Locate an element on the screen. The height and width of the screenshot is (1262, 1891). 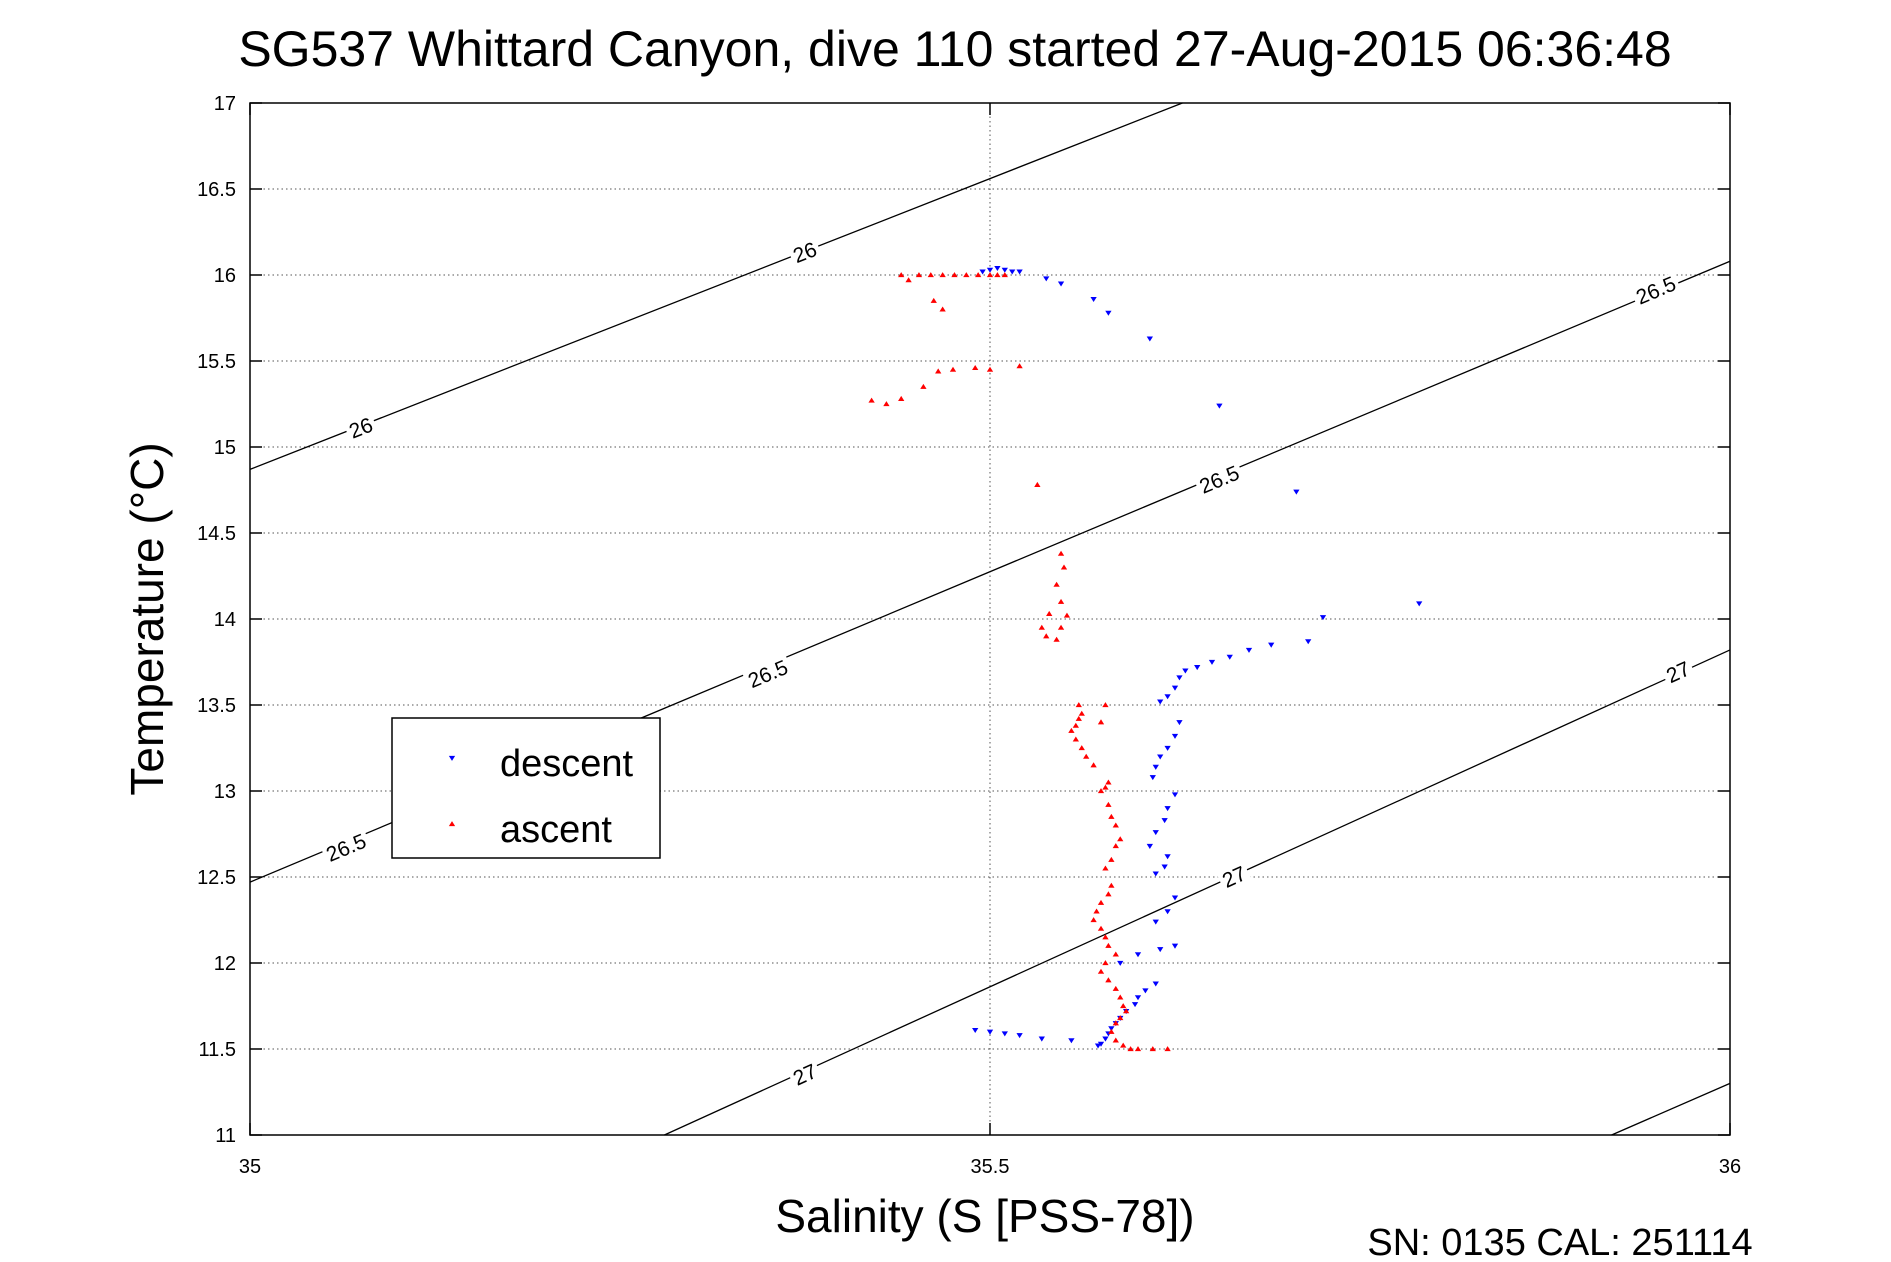
y-tick-label: 13.5 is located at coordinates (216, 706).